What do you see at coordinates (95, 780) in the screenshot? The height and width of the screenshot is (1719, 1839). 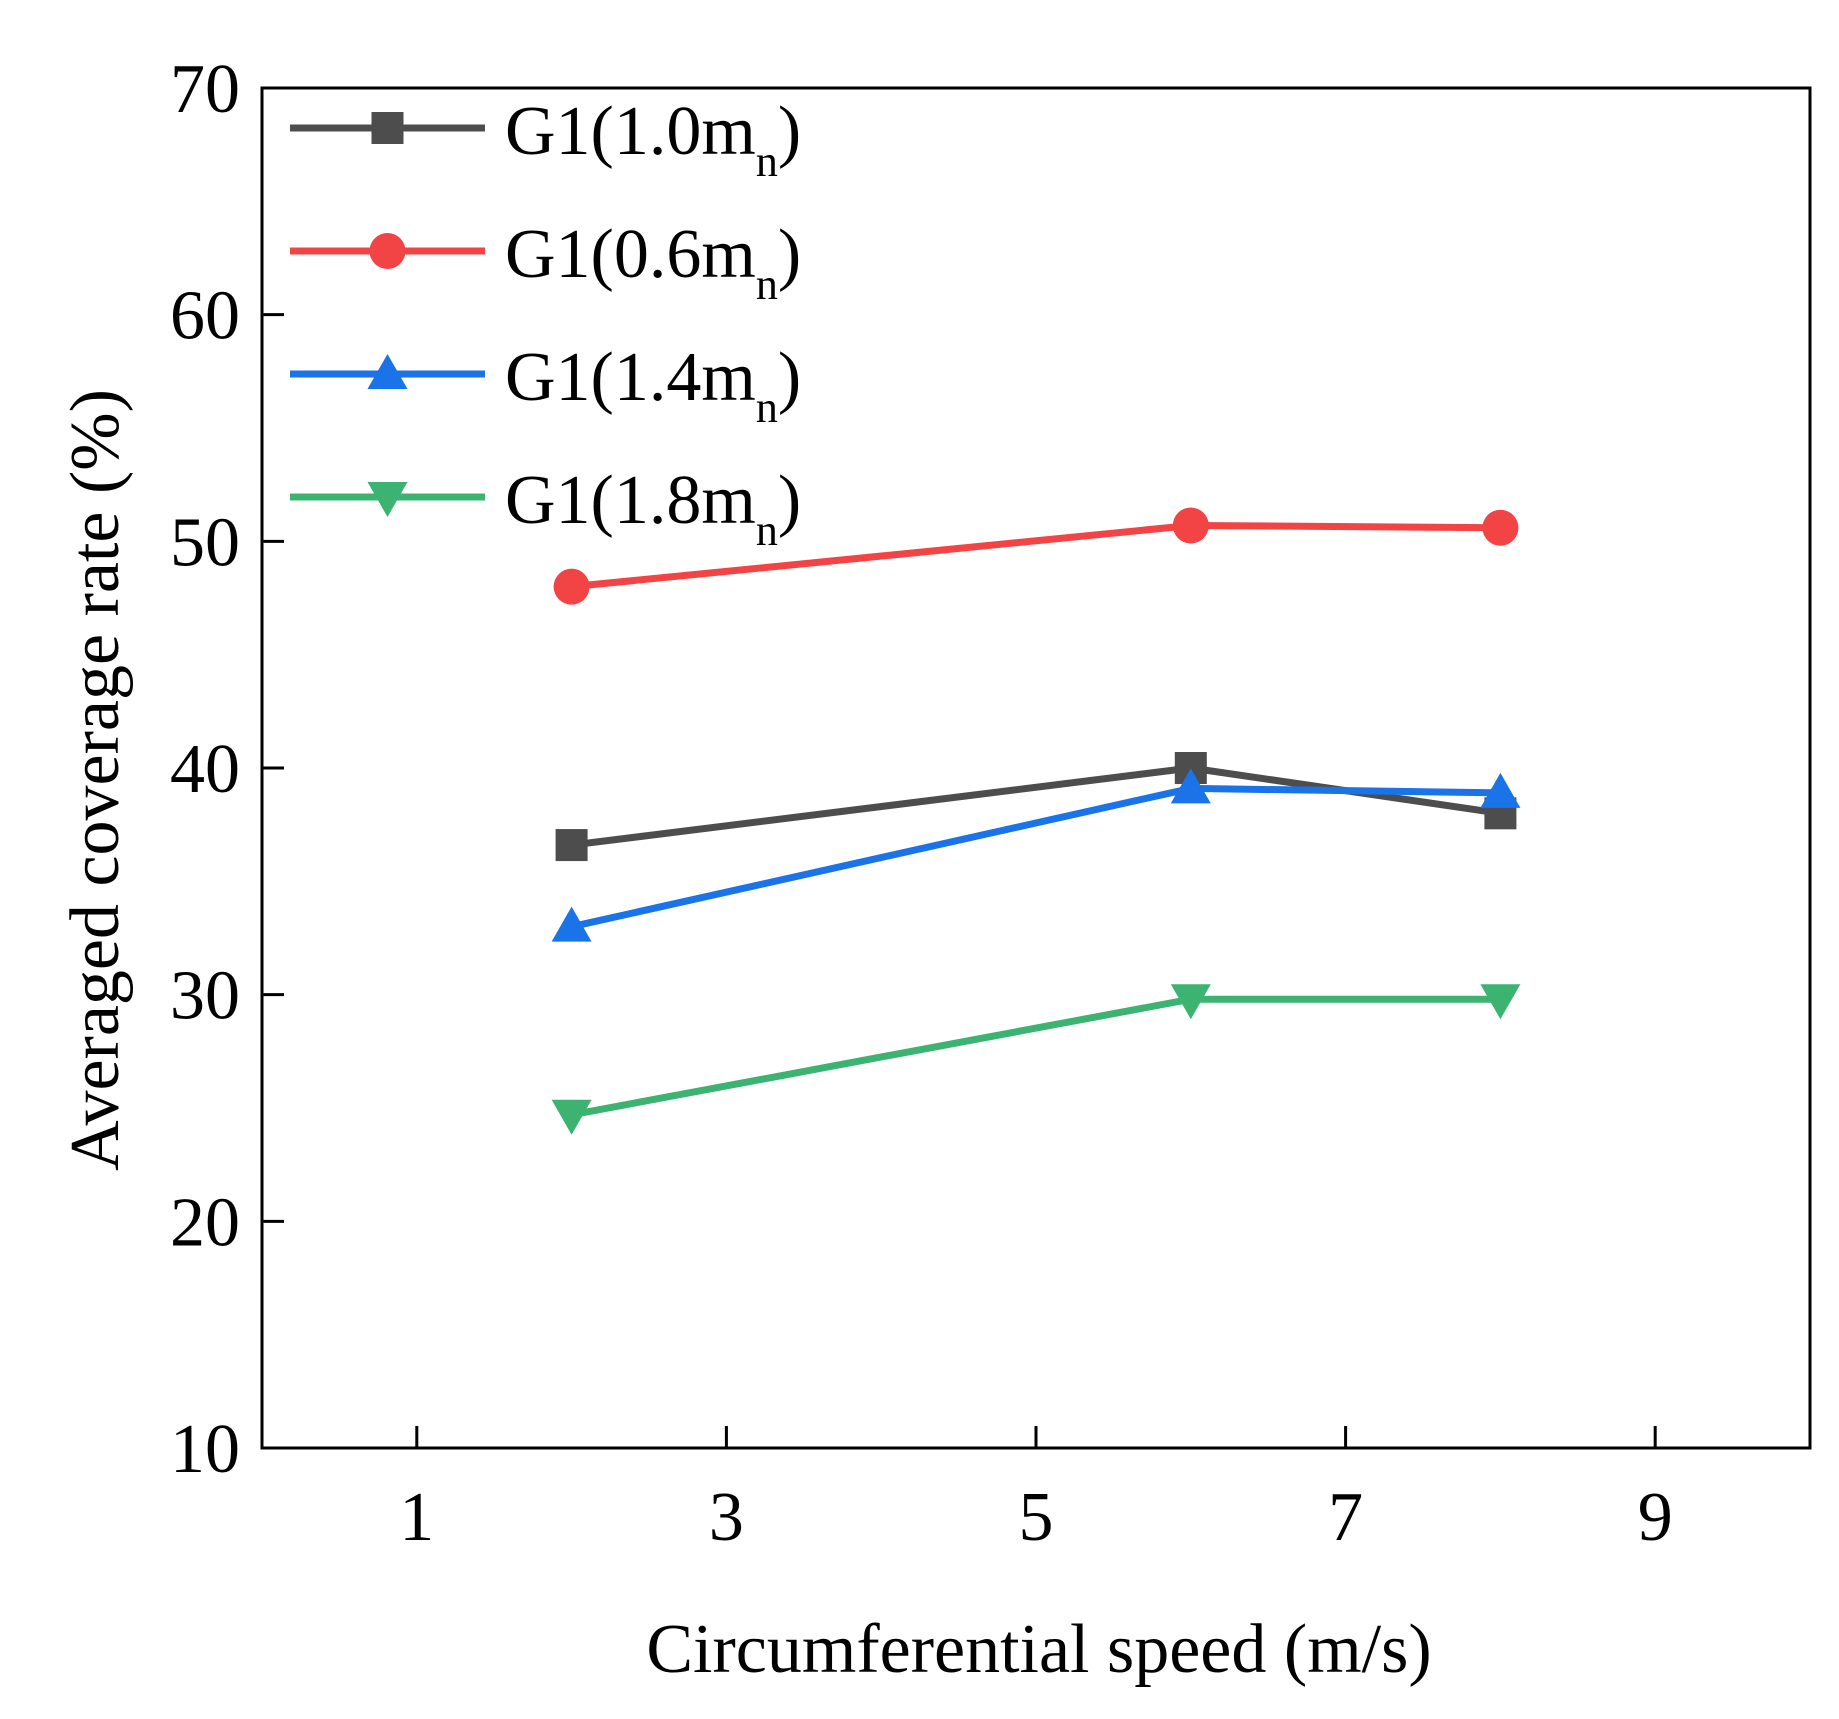 I see `y-axis-title: Averaged coverage rate (%)` at bounding box center [95, 780].